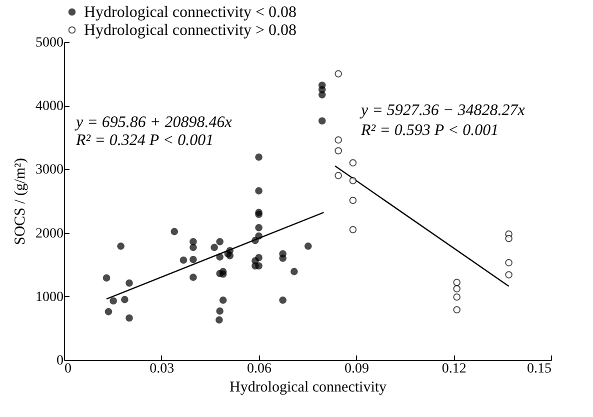  I want to click on y-tick-label: 5000, so click(50, 43).